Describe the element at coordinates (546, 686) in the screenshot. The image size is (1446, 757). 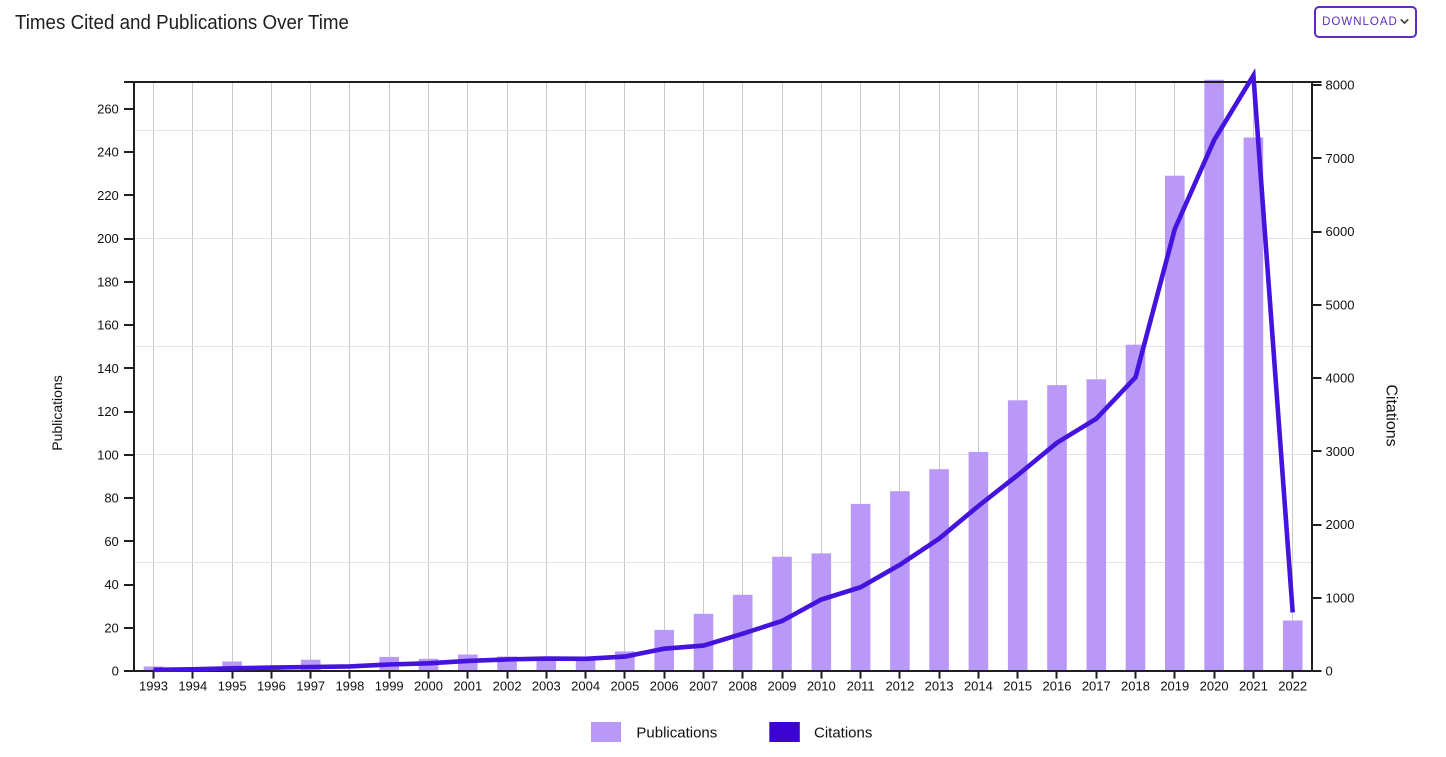
I see `svg-text: 2003` at that location.